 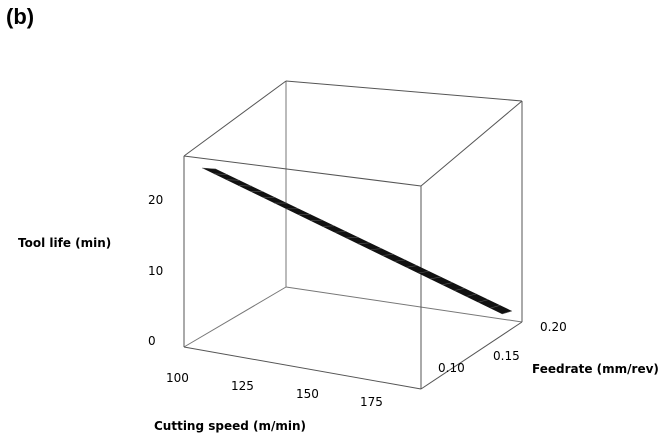 I want to click on x-axis-title: Cutting speed (m/min), so click(x=230, y=426).